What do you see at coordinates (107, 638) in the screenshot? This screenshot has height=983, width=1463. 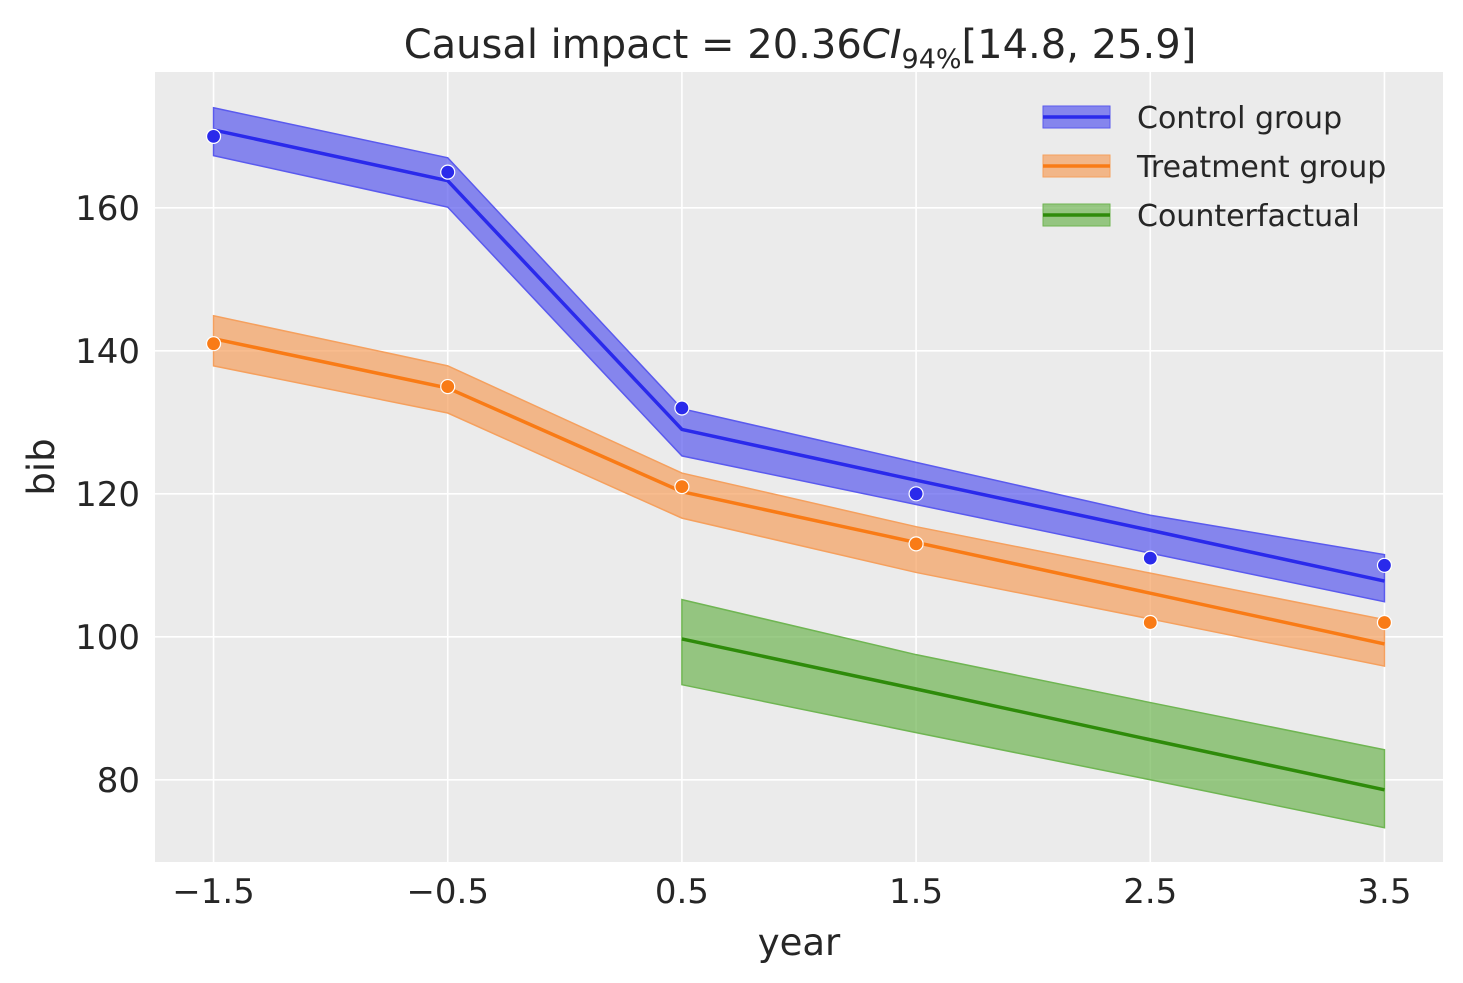 I see `y-tick-label: 100` at bounding box center [107, 638].